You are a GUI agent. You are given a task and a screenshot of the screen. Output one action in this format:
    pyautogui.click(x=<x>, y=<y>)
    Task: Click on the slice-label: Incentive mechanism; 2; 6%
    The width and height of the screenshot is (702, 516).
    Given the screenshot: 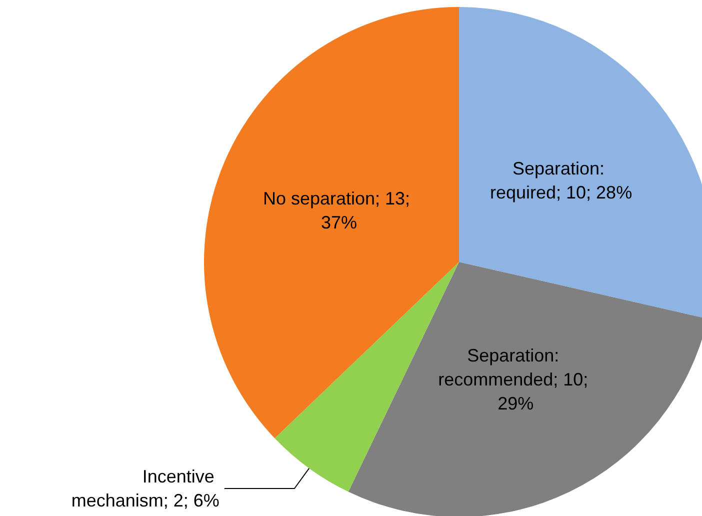 What is the action you would take?
    pyautogui.click(x=145, y=488)
    